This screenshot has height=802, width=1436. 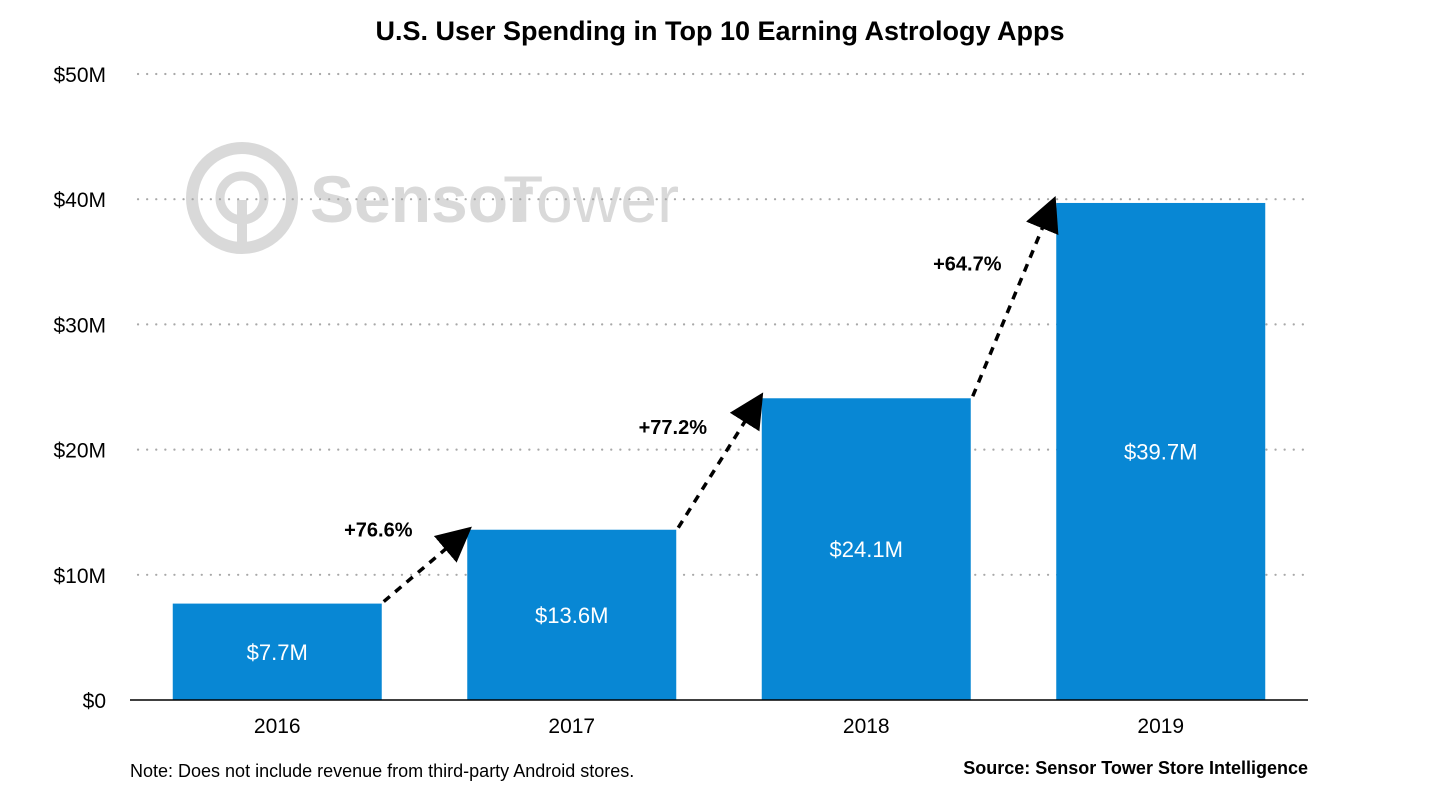 I want to click on bar-value-label: $13.6M, so click(x=571, y=615).